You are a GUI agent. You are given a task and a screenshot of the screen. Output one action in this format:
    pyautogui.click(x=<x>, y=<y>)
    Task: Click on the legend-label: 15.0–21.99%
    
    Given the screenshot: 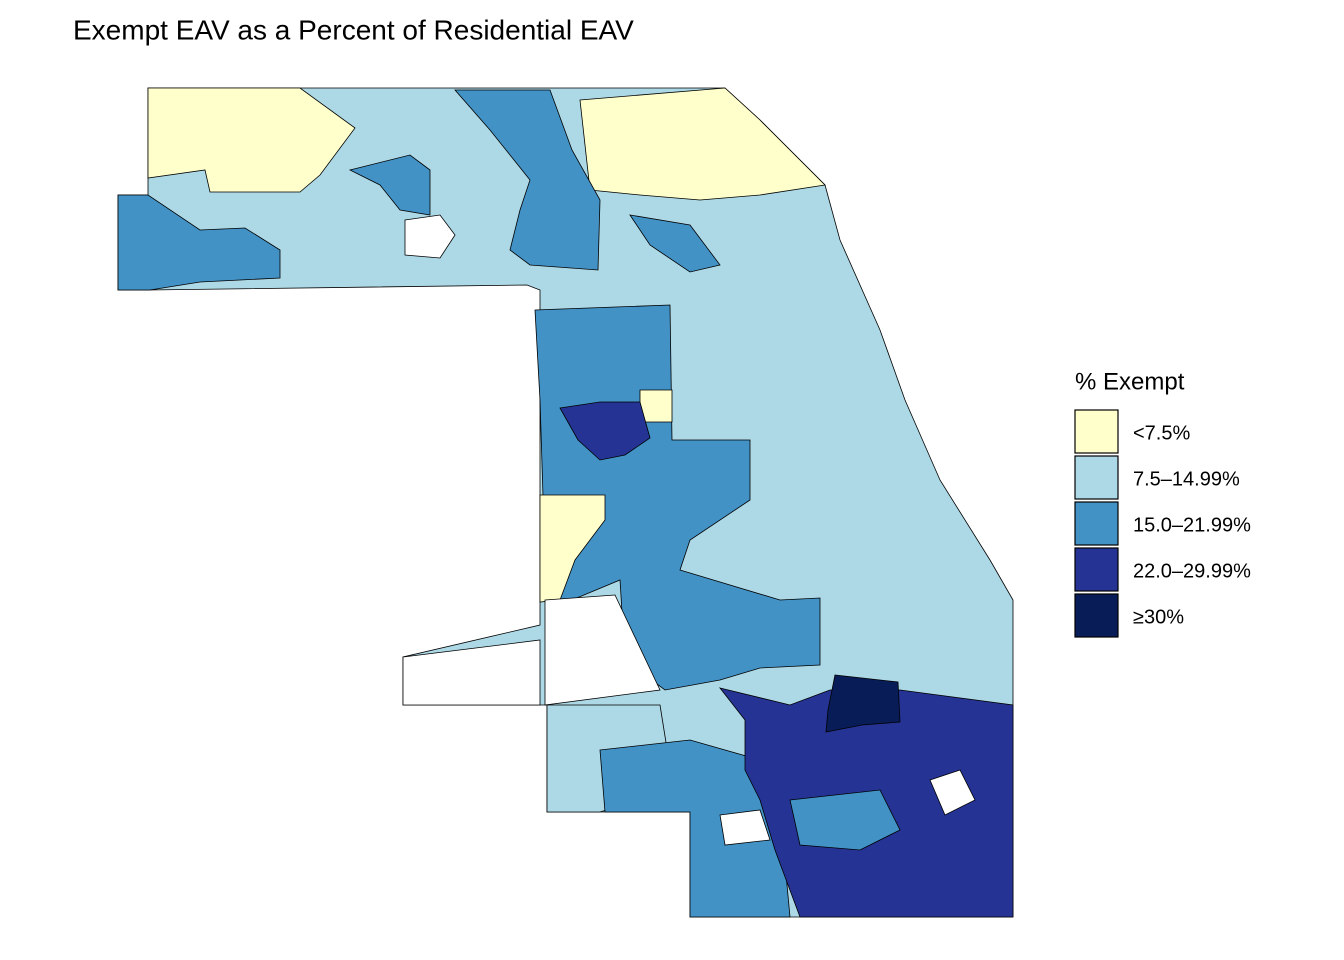 What is the action you would take?
    pyautogui.click(x=1192, y=525)
    